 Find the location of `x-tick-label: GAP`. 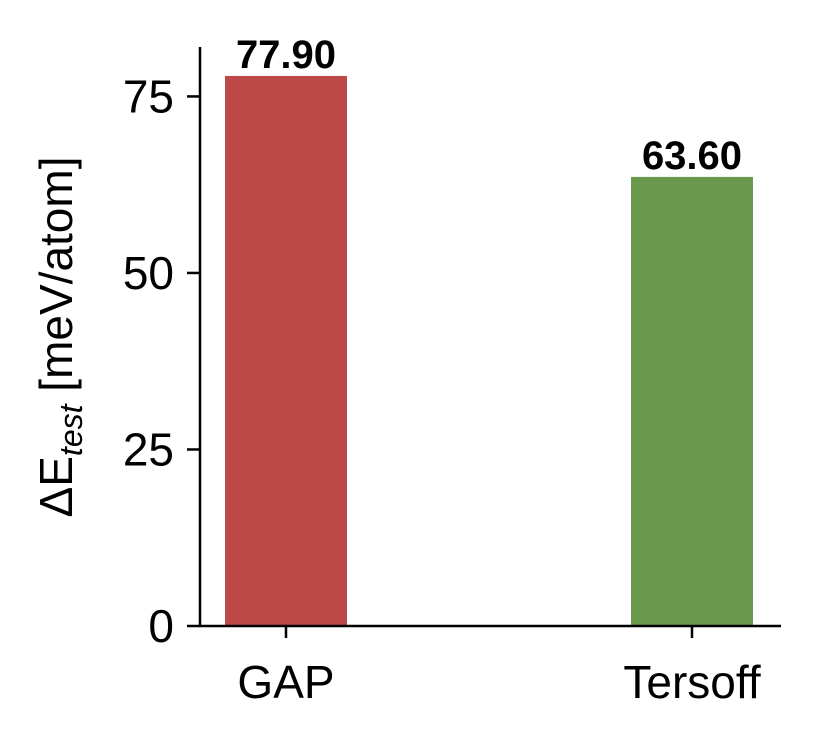

x-tick-label: GAP is located at coordinates (285, 682).